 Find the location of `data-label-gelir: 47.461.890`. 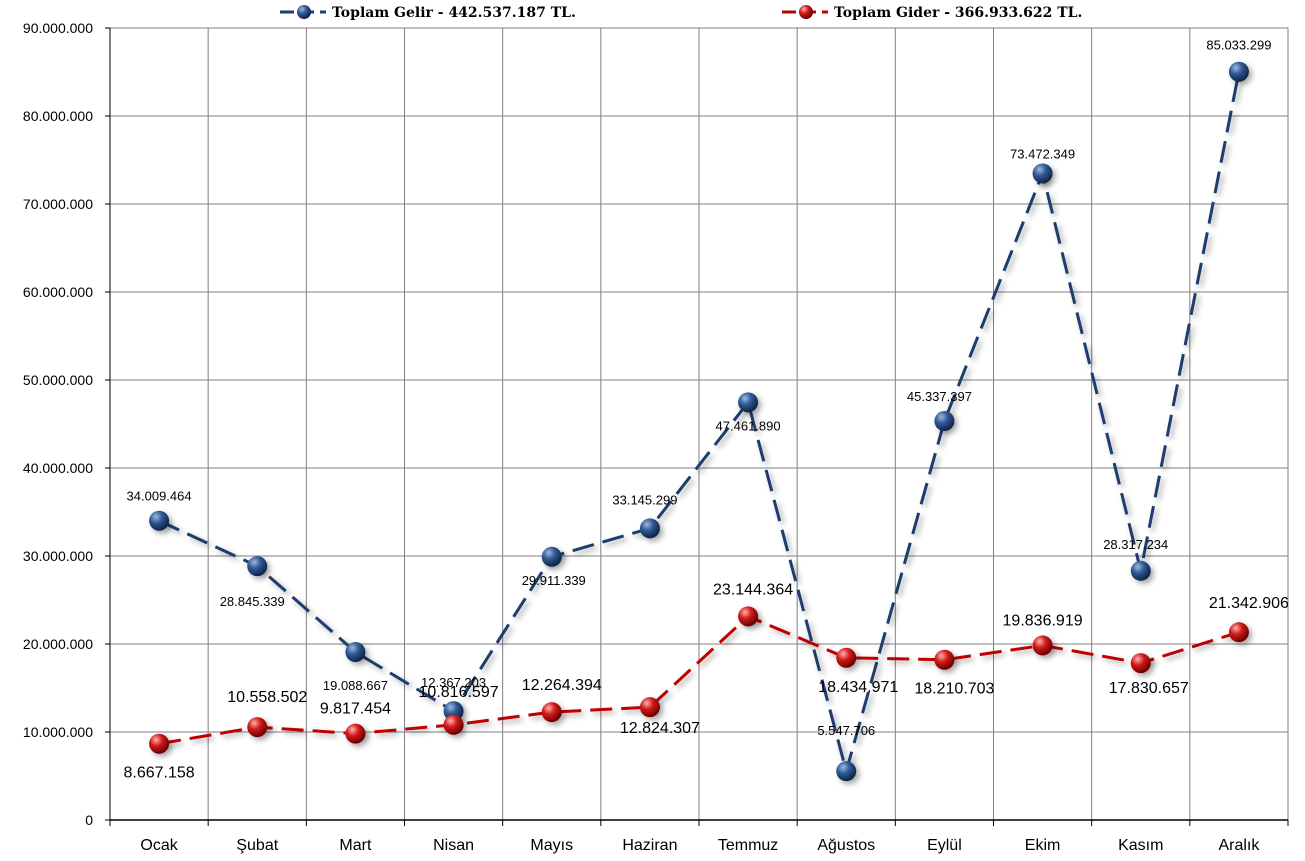

data-label-gelir: 47.461.890 is located at coordinates (748, 425).